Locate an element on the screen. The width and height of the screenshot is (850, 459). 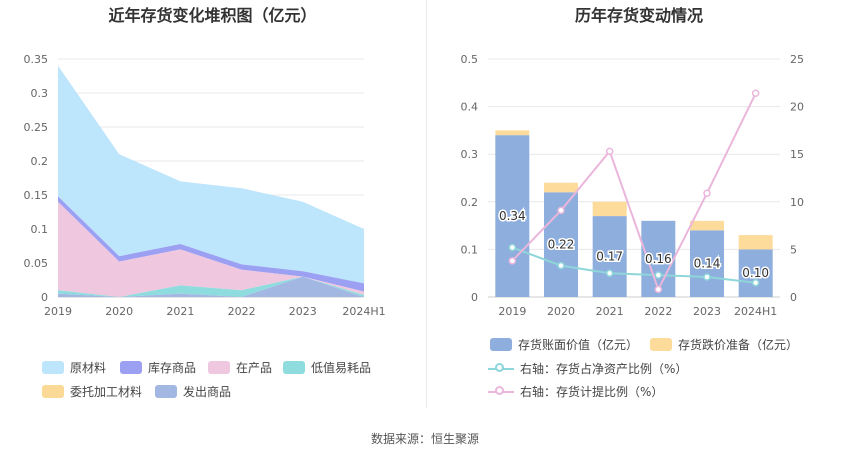
left-x-tick-label: 2024H1 is located at coordinates (363, 311).